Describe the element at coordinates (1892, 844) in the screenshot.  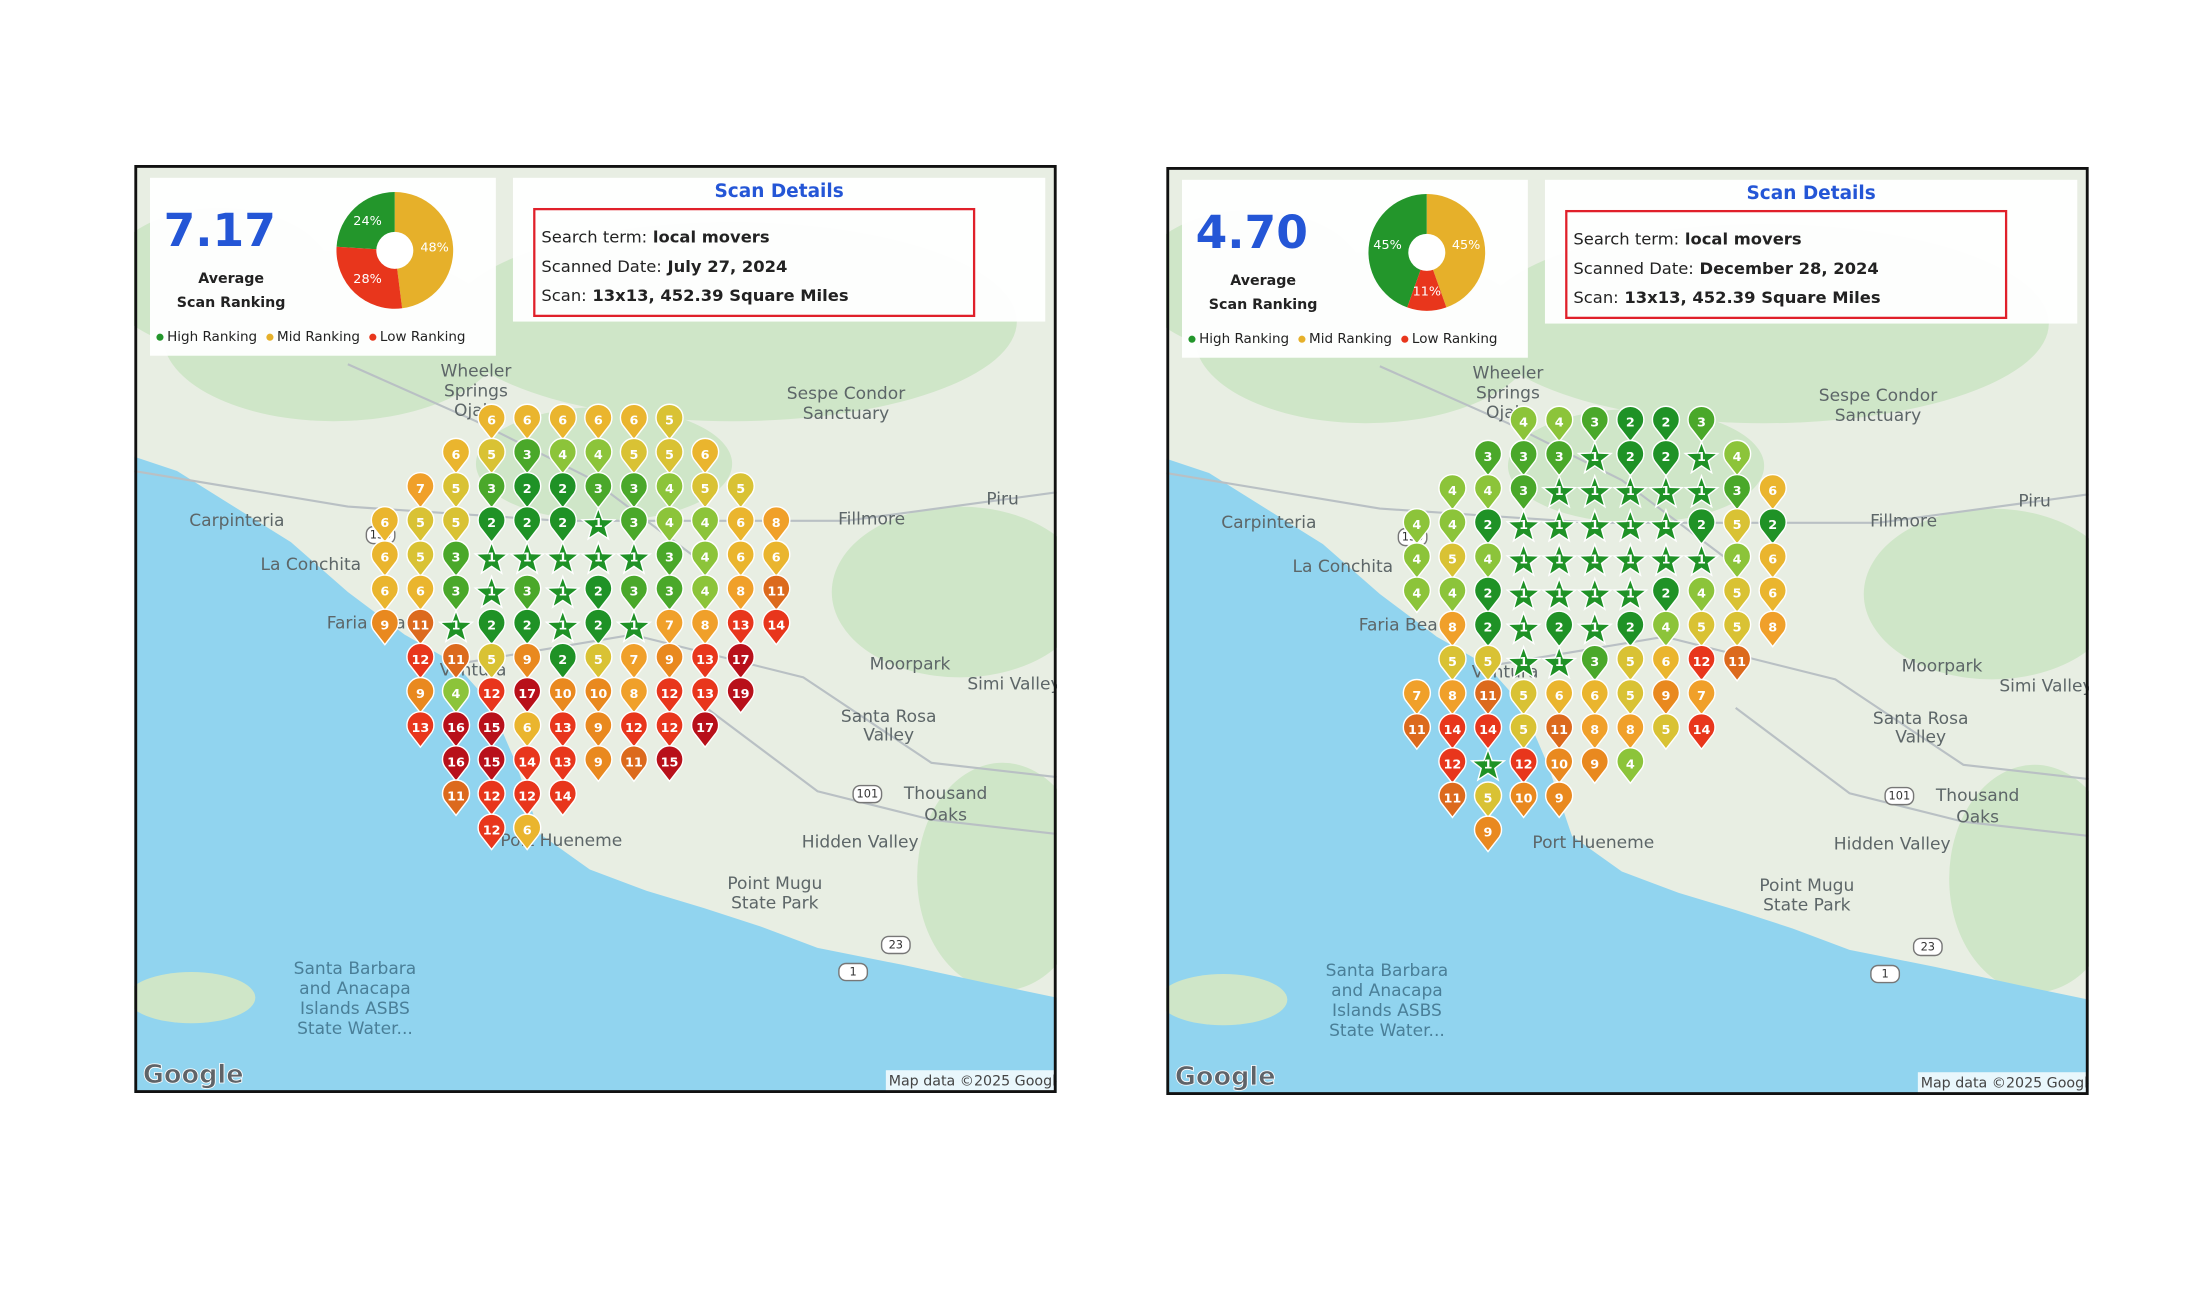
I see `place-label: Hidden Valley` at that location.